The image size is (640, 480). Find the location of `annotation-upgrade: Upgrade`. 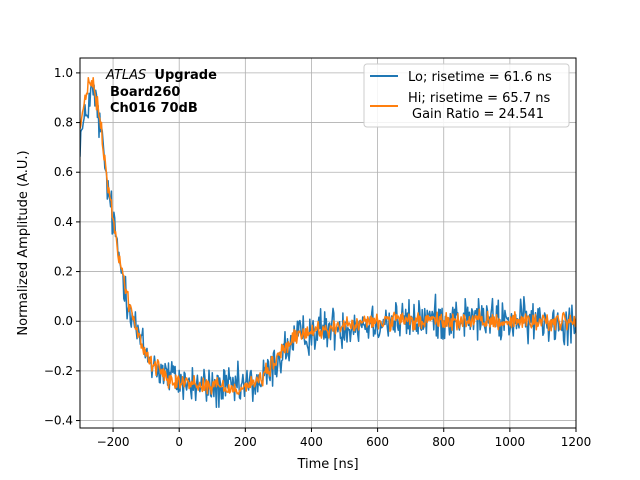

annotation-upgrade: Upgrade is located at coordinates (185, 75).